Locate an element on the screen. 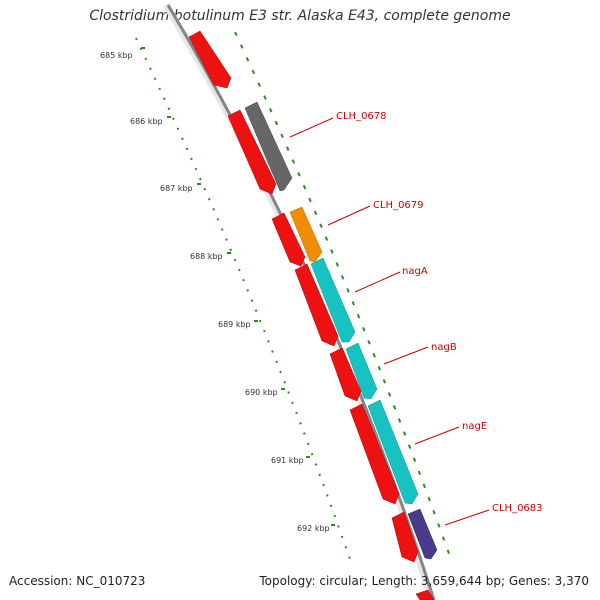  gene-arrow-nagb is located at coordinates (361, 371).